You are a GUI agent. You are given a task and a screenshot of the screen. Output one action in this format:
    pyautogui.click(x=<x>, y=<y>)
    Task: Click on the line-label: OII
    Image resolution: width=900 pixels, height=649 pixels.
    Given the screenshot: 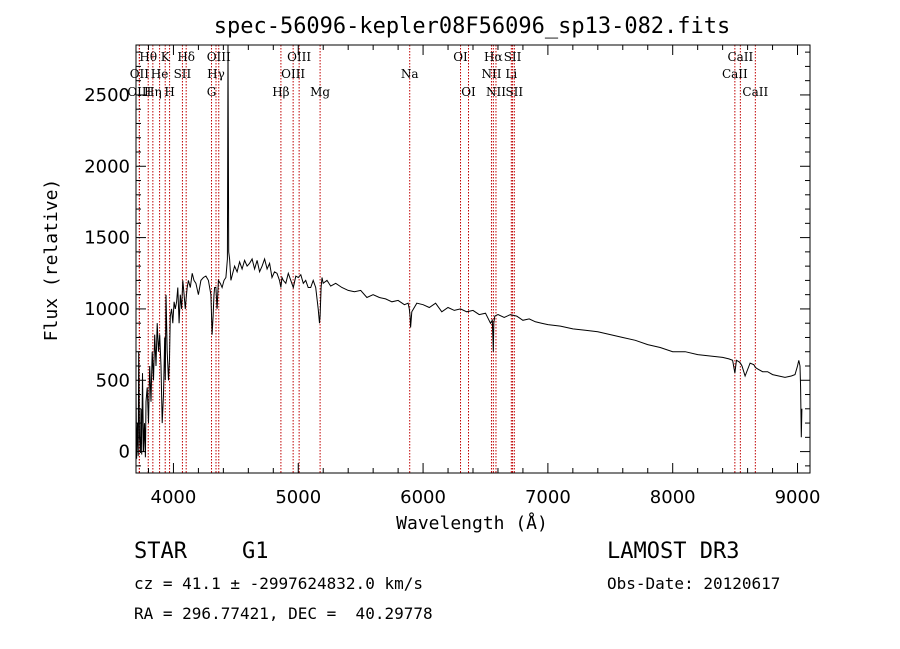 What is the action you would take?
    pyautogui.click(x=140, y=74)
    